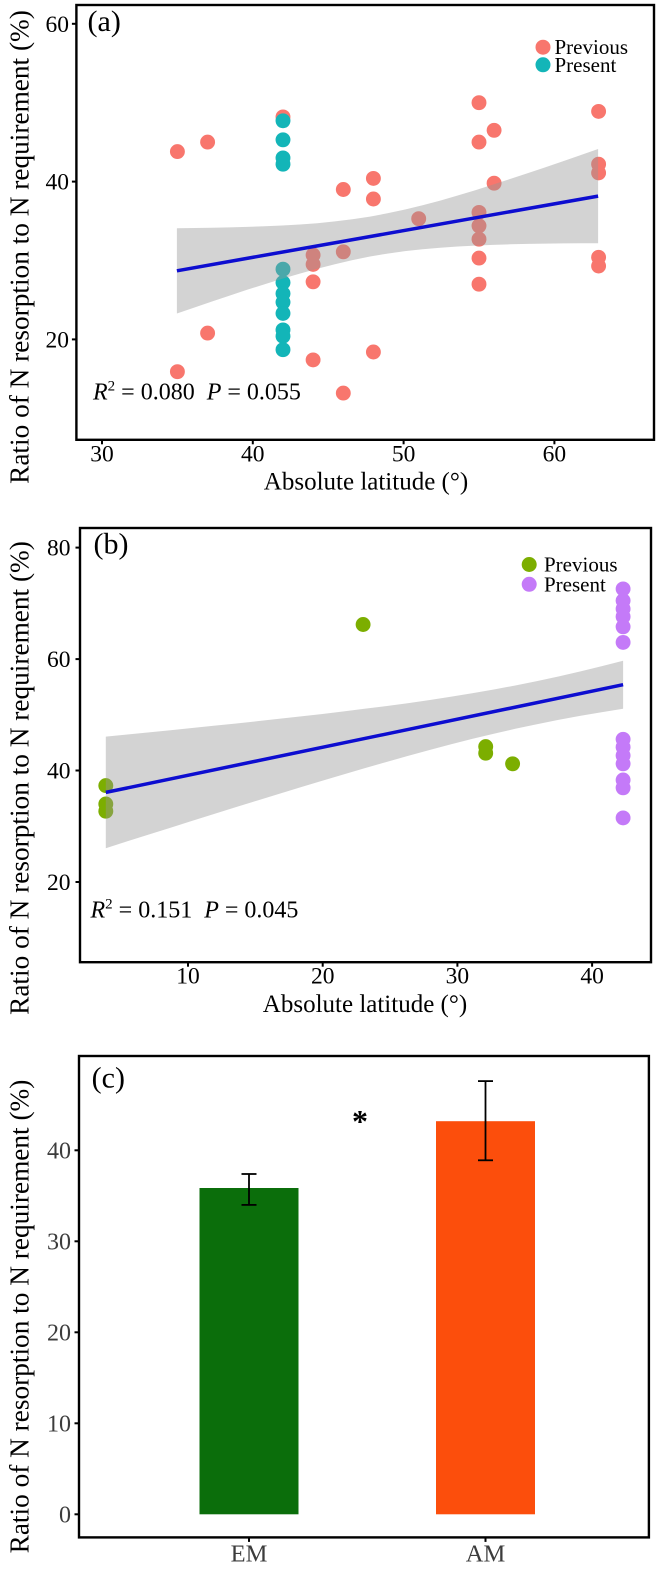 The width and height of the screenshot is (660, 1581). Describe the element at coordinates (59, 549) in the screenshot. I see `svg-text: 80` at that location.